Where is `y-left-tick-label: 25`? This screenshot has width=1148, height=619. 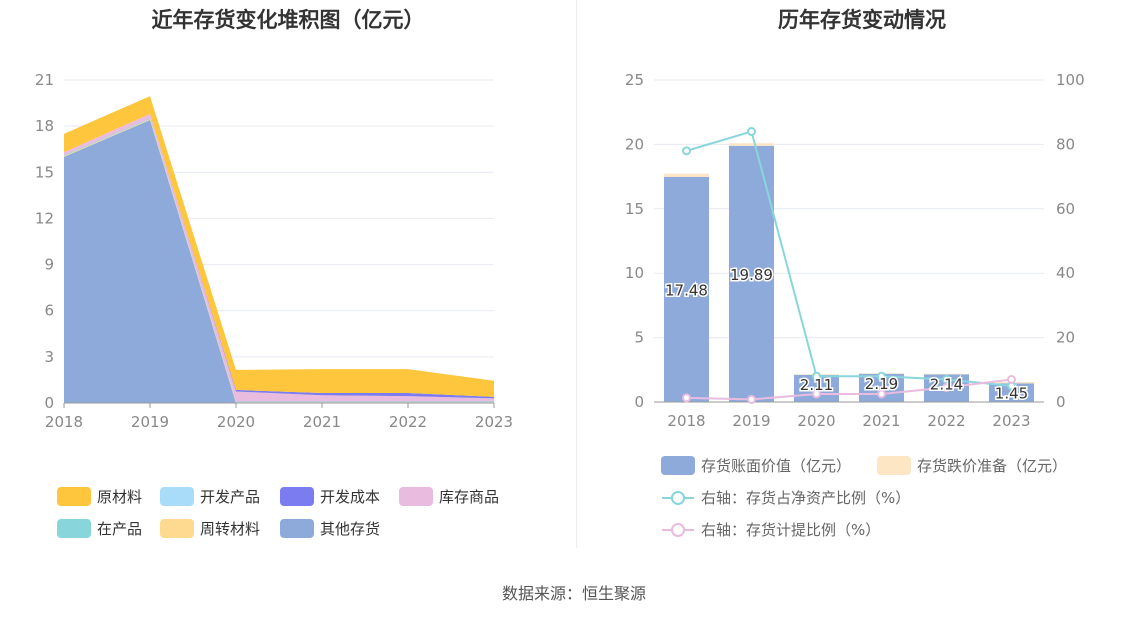 y-left-tick-label: 25 is located at coordinates (634, 80).